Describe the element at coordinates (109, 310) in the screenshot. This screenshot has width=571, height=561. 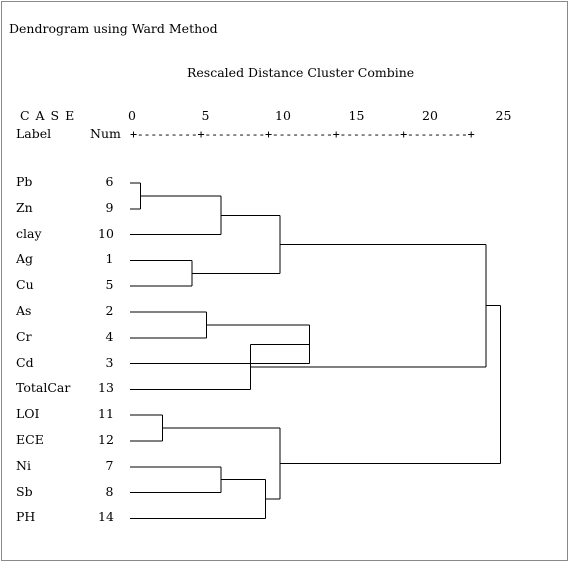
I see `case-number: 2` at that location.